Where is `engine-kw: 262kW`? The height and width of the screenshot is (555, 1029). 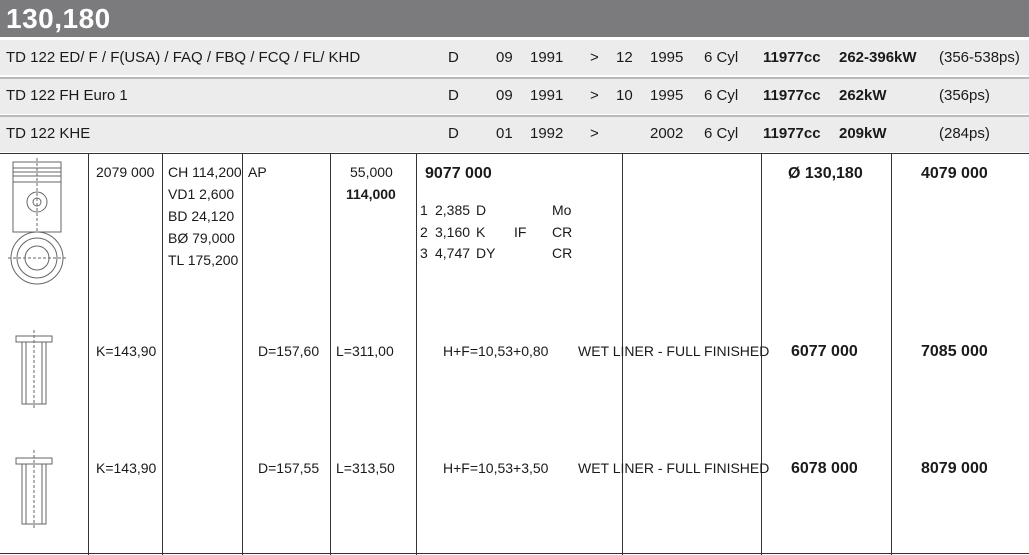
engine-kw: 262kW is located at coordinates (863, 95).